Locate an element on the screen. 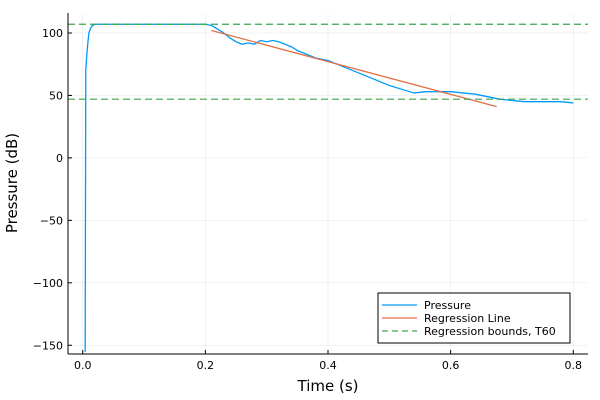 The width and height of the screenshot is (600, 400). legend-label-regression-bounds: Regression bounds, T60 is located at coordinates (490, 331).